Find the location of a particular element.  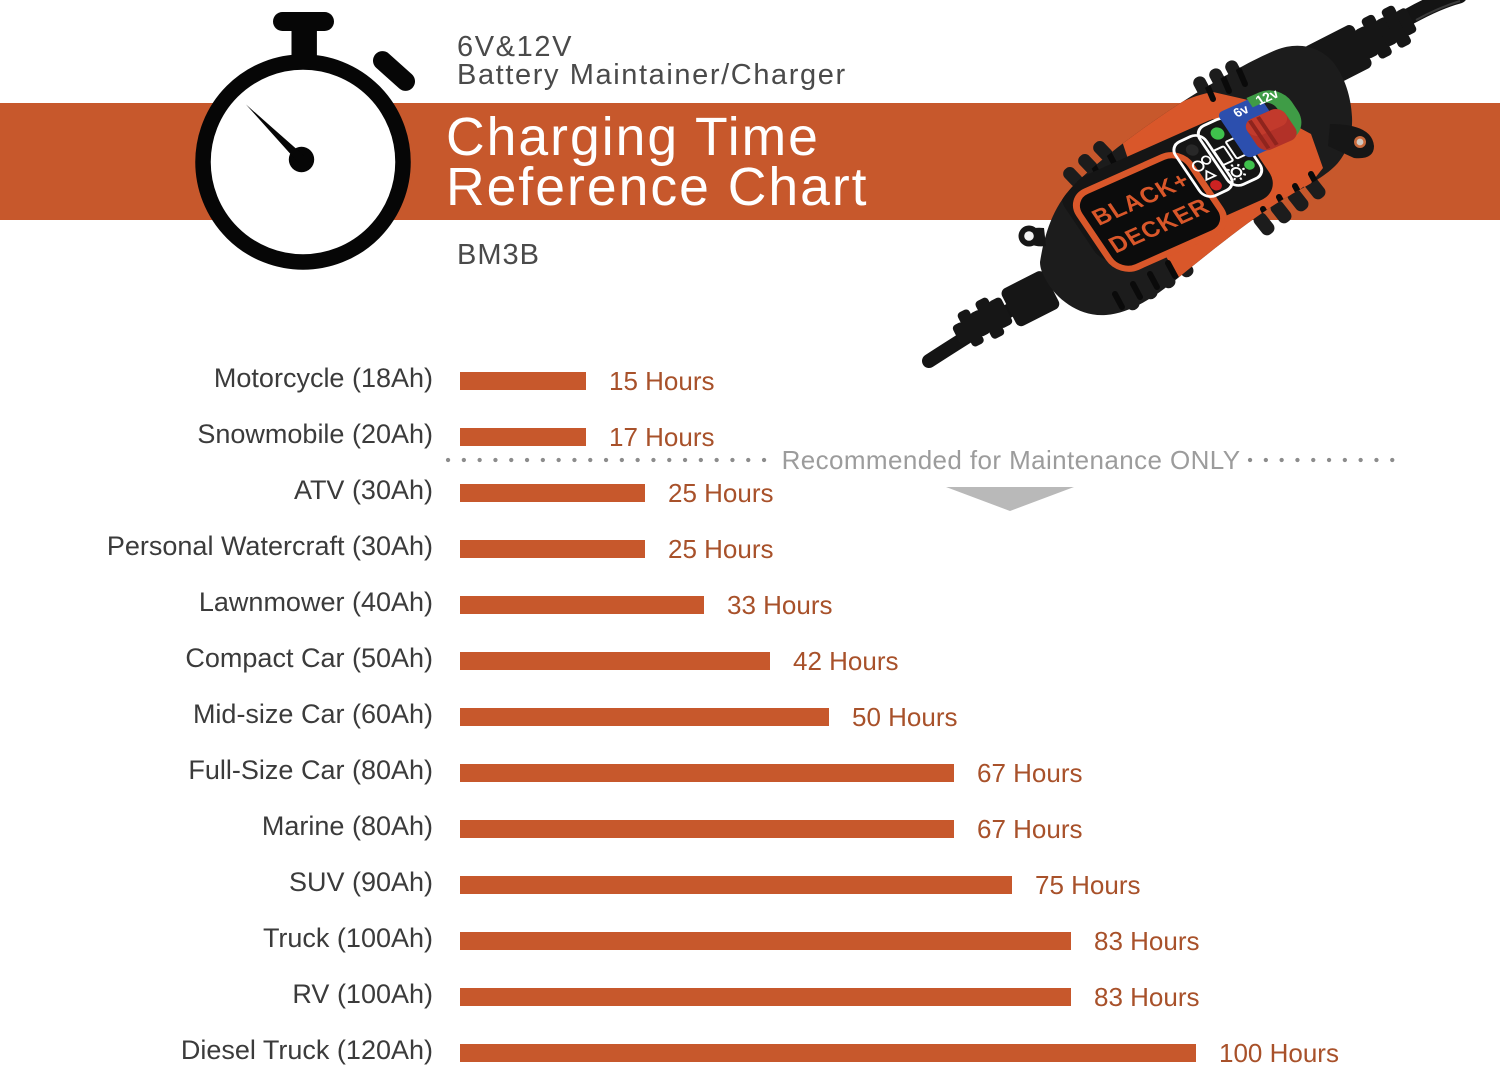

svg-text:Recommended for Maintenance ON: Recommended for Maintenance ONLY is located at coordinates (1011, 460).